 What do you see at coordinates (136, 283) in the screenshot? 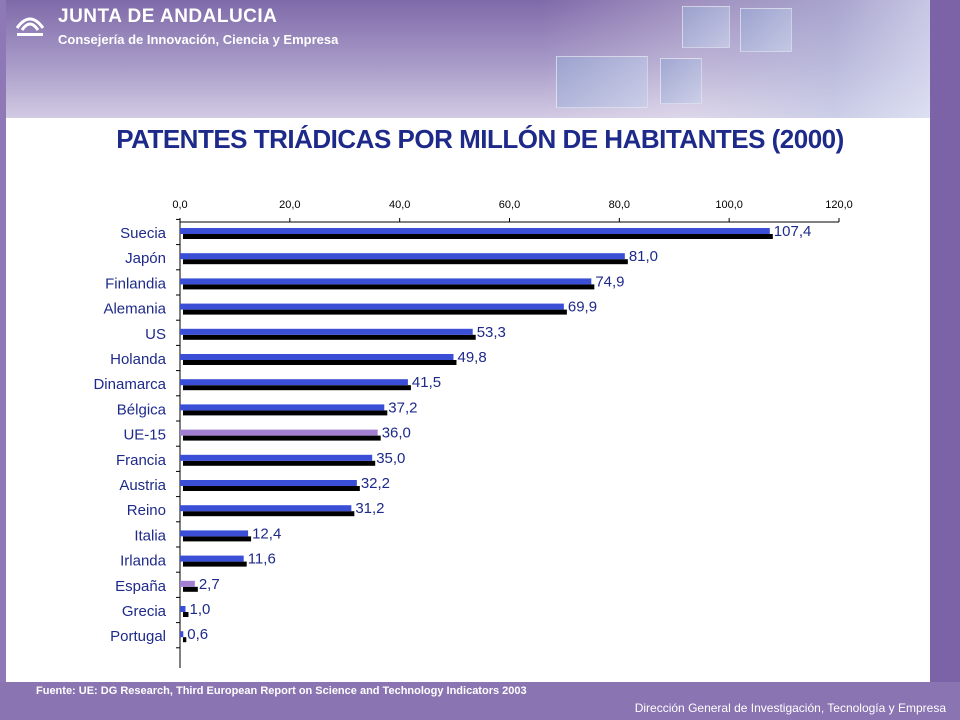
I see `category-label: Finlandia` at bounding box center [136, 283].